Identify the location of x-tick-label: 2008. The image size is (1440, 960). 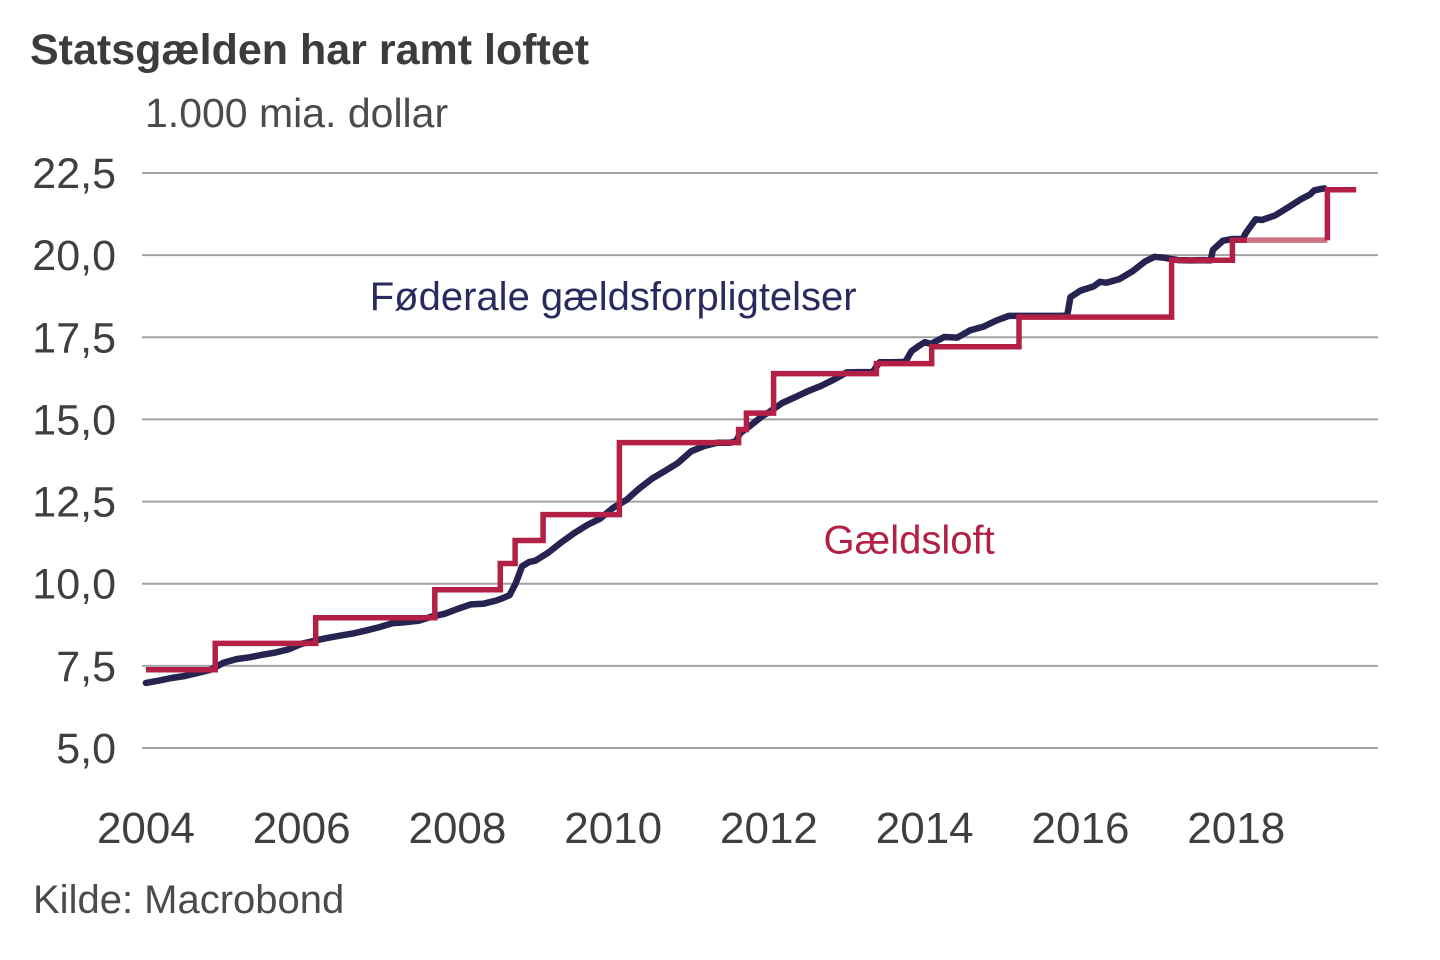
(457, 828).